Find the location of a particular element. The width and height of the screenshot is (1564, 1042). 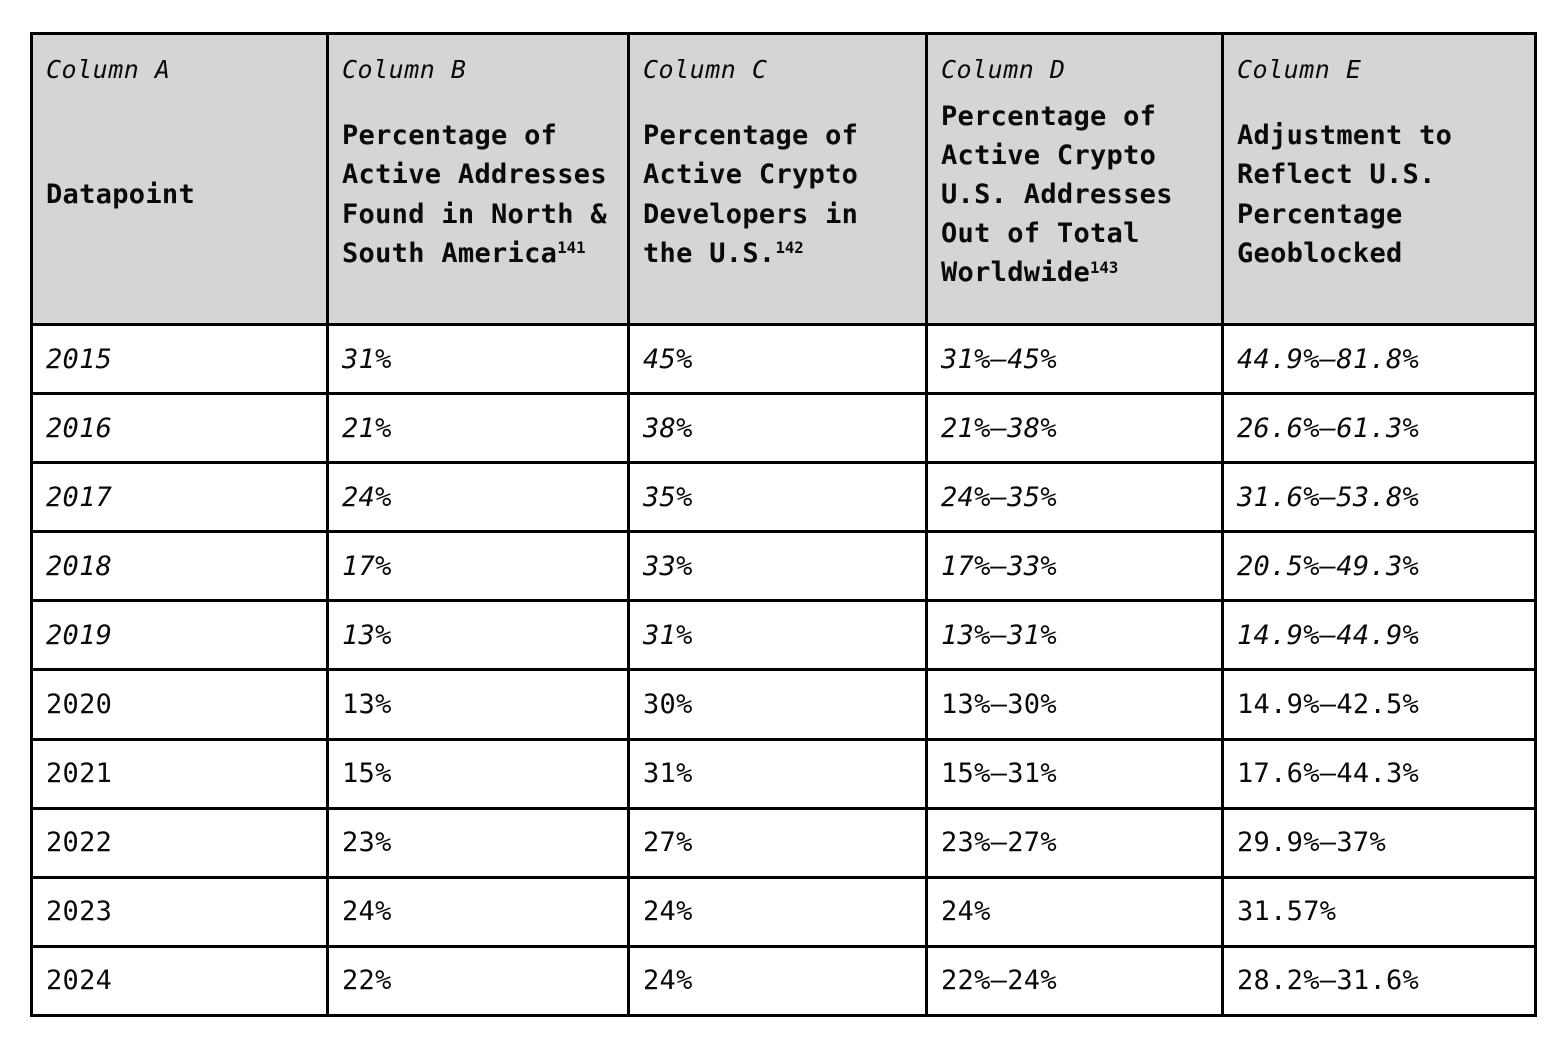

year-cell: 2023 is located at coordinates (179, 911).